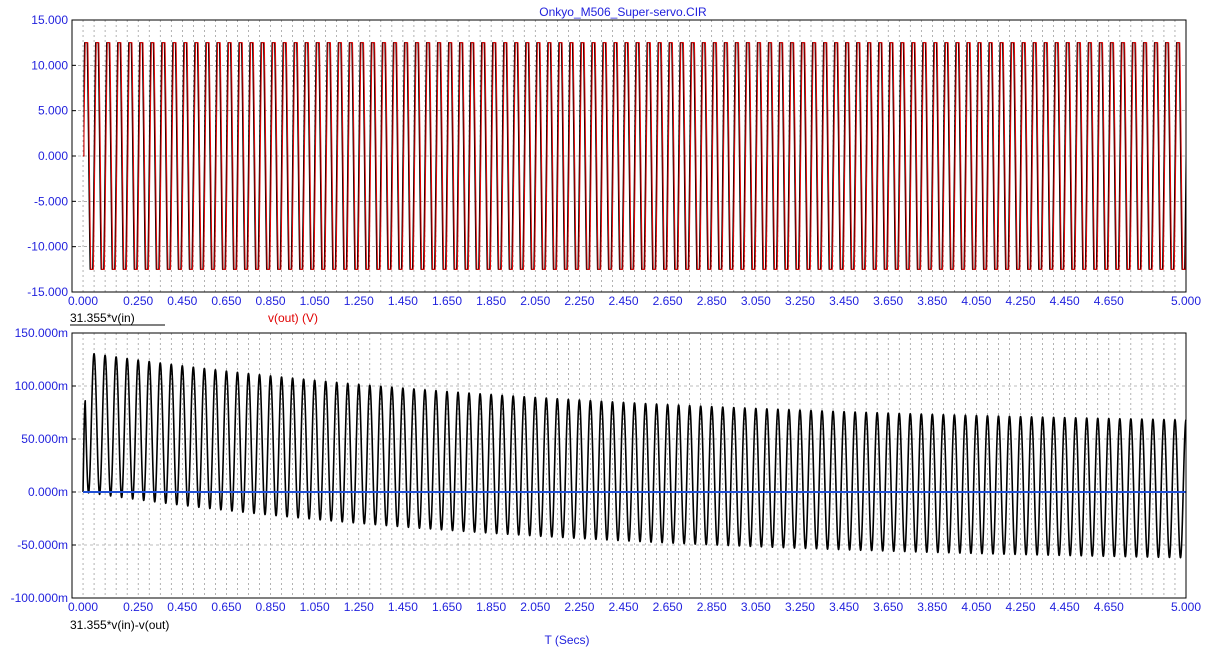 This screenshot has width=1211, height=652. Describe the element at coordinates (226, 607) in the screenshot. I see `bottom-x-tick-label: 0.650` at that location.